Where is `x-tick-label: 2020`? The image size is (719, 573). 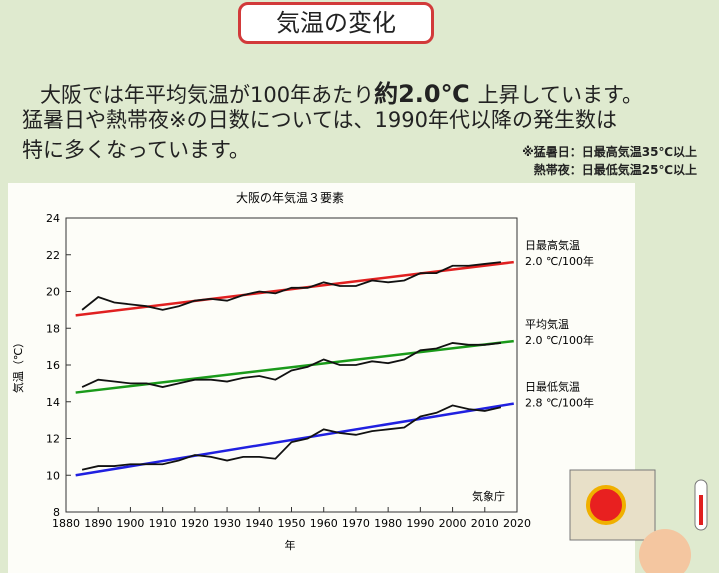 x-tick-label: 2020 is located at coordinates (517, 523).